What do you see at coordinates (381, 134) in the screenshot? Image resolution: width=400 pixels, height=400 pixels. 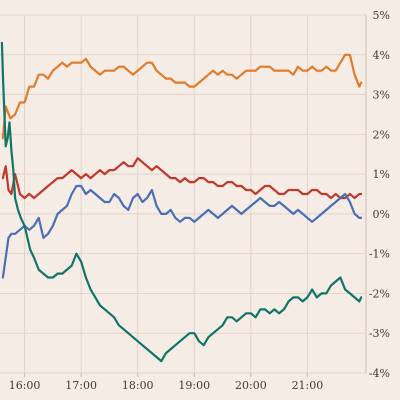 I see `y-tick-label: 2%` at bounding box center [381, 134].